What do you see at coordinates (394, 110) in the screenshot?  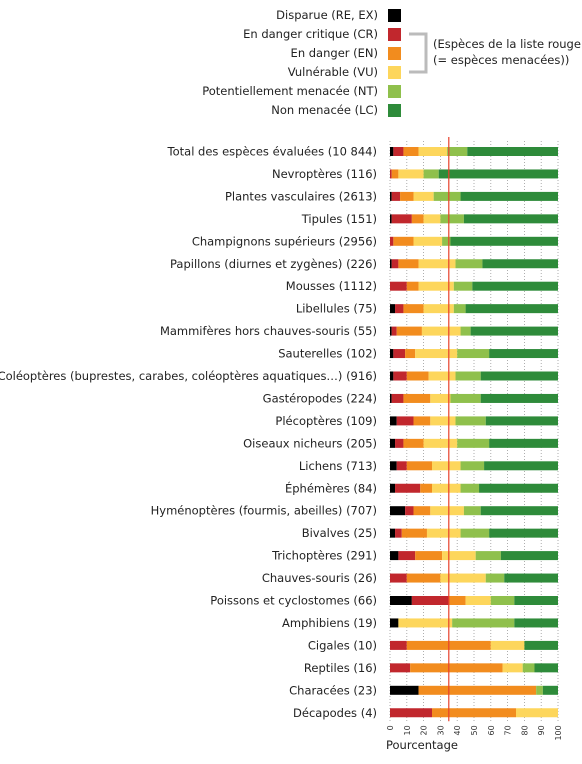 I see `legend-swatch-lc` at bounding box center [394, 110].